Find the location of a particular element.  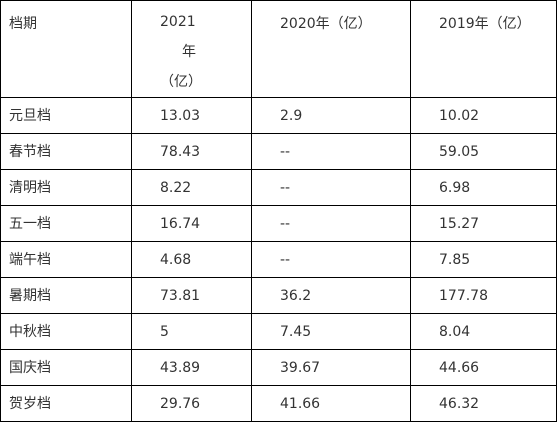

table-row: 五一档 16.74 -- 15.27 is located at coordinates (278, 223).